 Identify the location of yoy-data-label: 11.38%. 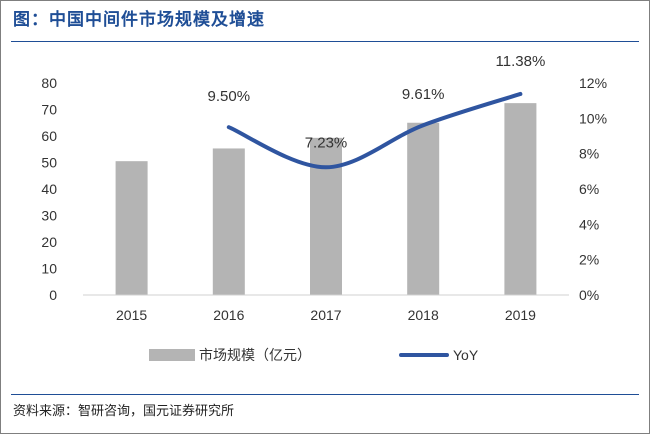
(521, 61).